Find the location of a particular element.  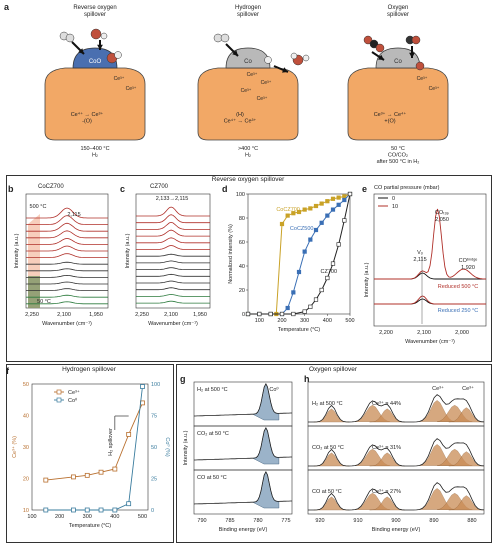

condition-label: 150–400 °C is located at coordinates (94, 149).